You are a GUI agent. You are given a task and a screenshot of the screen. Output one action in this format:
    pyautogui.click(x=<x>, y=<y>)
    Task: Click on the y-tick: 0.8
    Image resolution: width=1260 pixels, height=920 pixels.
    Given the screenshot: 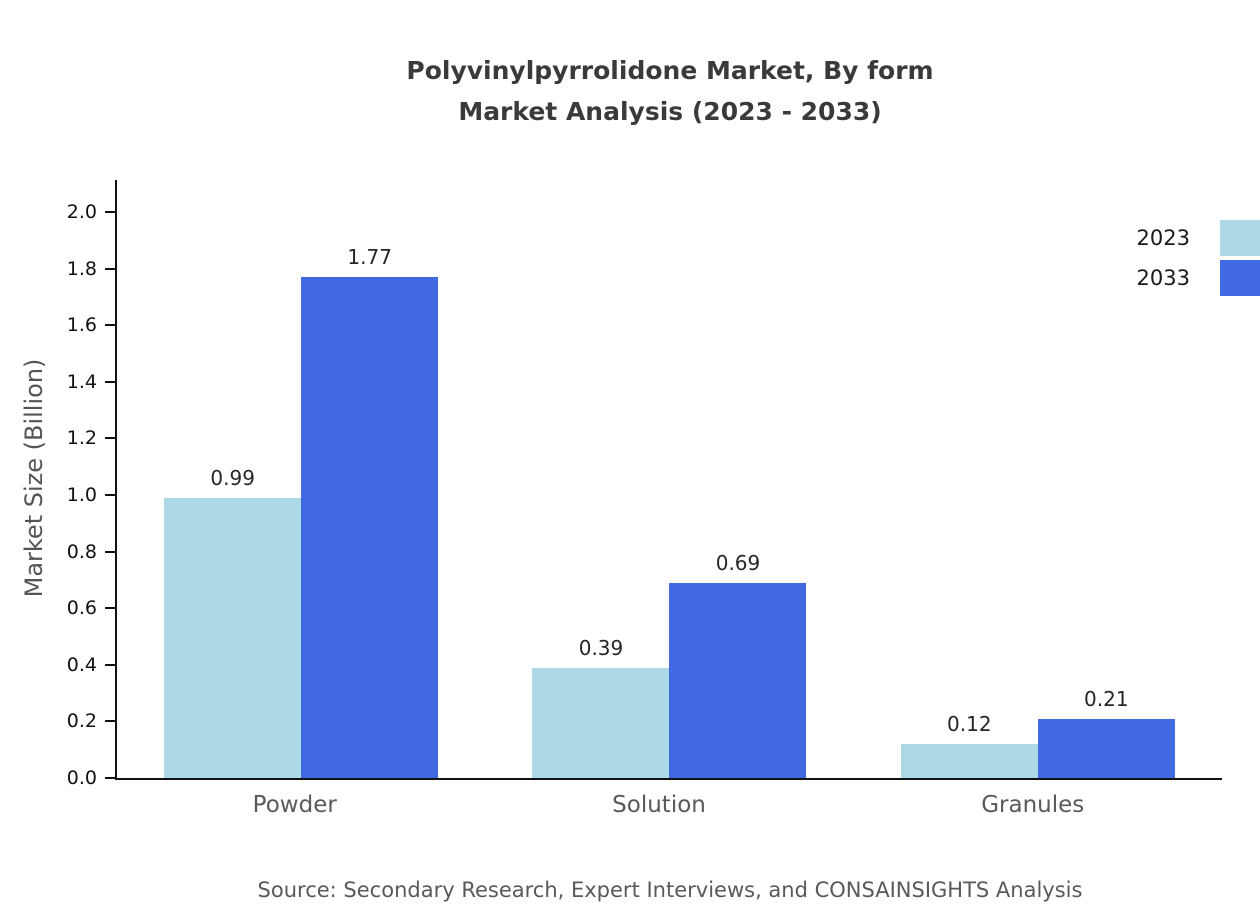 What is the action you would take?
    pyautogui.click(x=91, y=552)
    